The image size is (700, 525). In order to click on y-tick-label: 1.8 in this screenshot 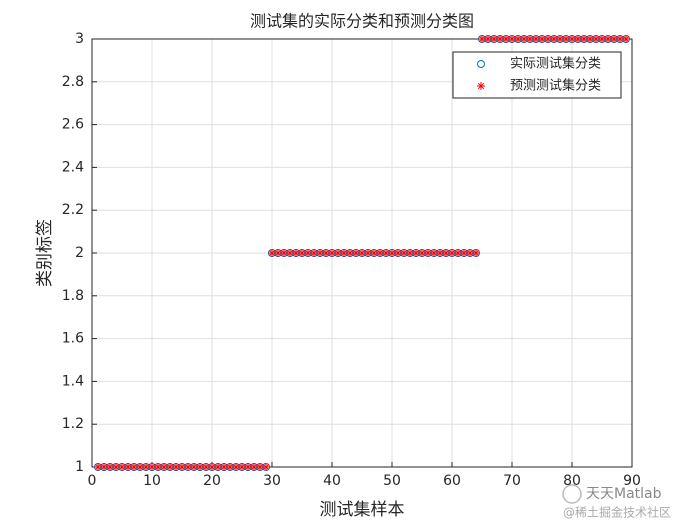, I will do `click(73, 296)`.